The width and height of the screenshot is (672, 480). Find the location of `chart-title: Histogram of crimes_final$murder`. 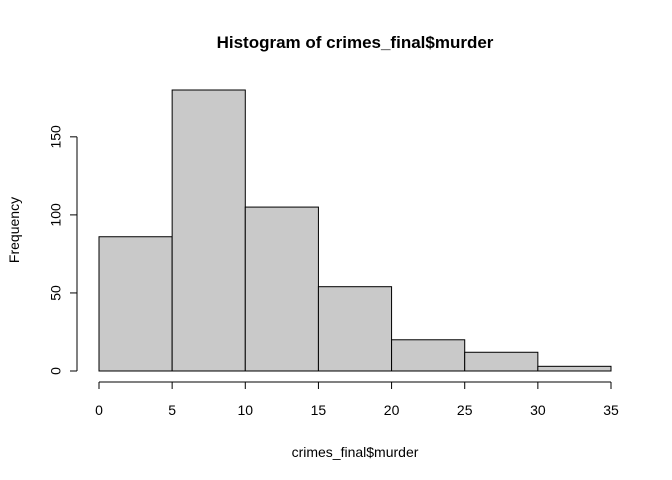

chart-title: Histogram of crimes_final$murder is located at coordinates (355, 42).